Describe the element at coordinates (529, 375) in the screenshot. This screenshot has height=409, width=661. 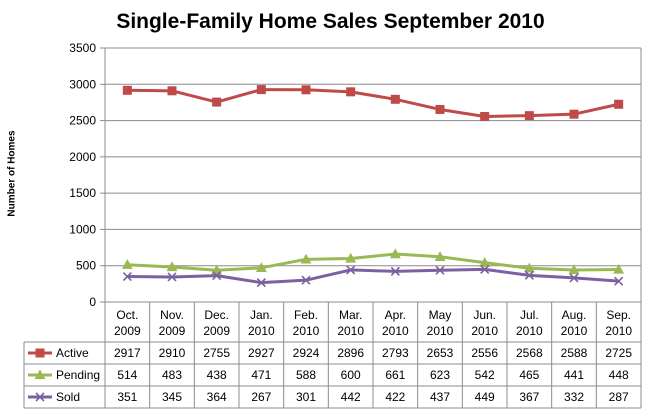
I see `pending-value-label: 465` at that location.